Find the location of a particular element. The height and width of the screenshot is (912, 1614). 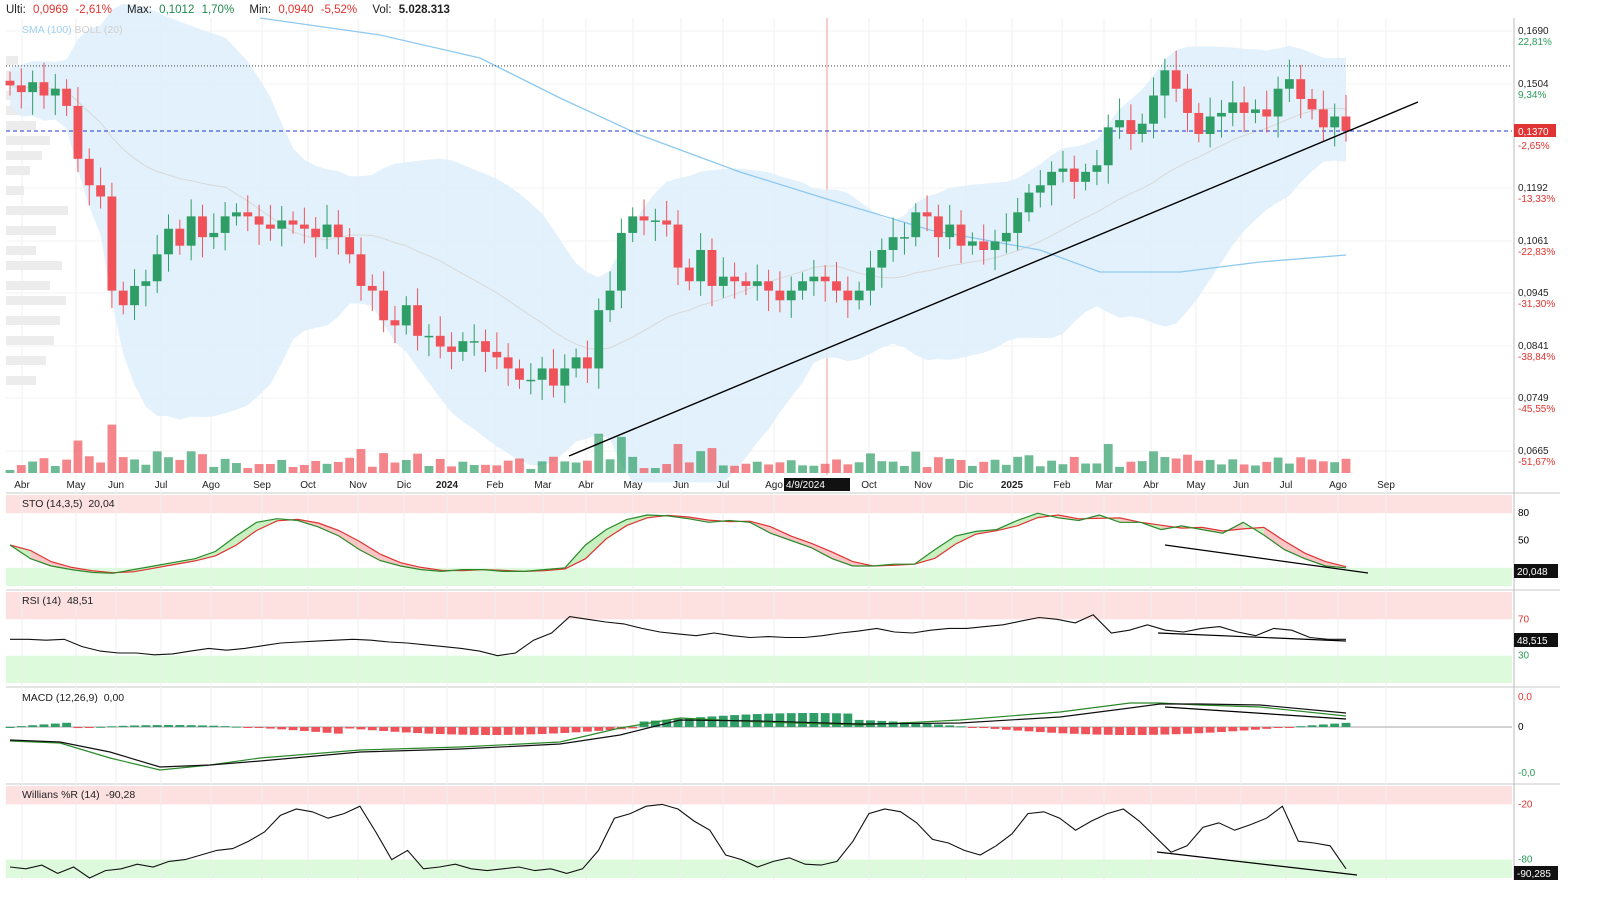

williams-line is located at coordinates (678, 841).